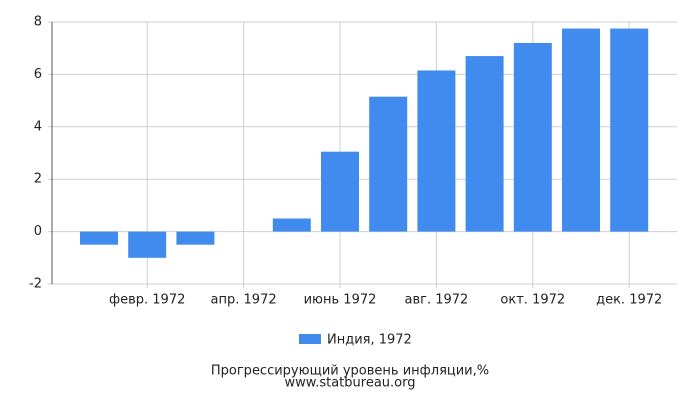  What do you see at coordinates (38, 179) in the screenshot?
I see `y-tick-label: 2` at bounding box center [38, 179].